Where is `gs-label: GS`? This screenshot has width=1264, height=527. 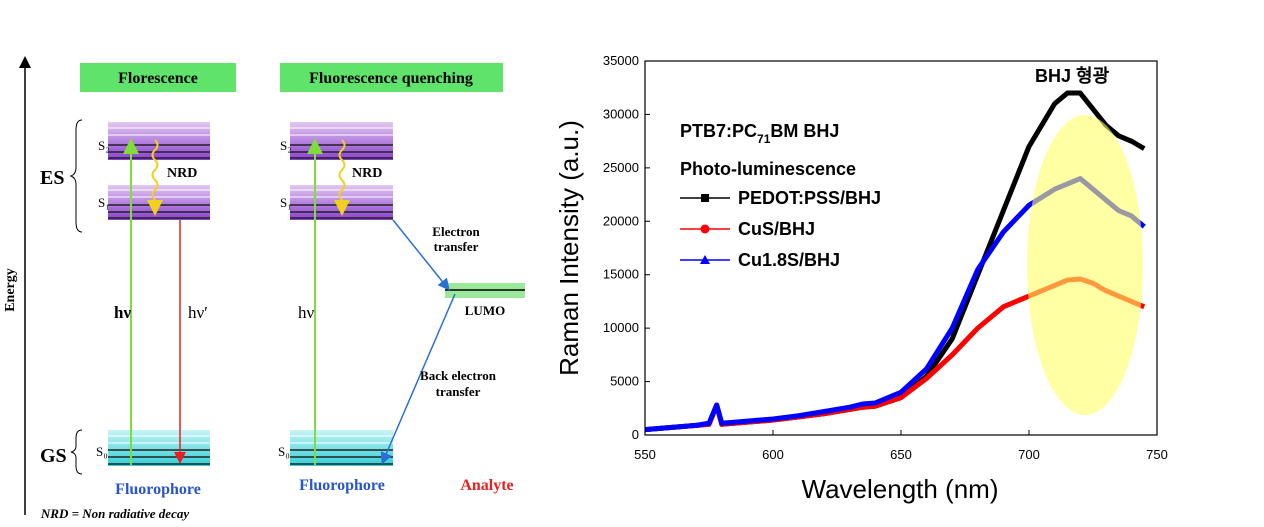
gs-label: GS is located at coordinates (53, 456).